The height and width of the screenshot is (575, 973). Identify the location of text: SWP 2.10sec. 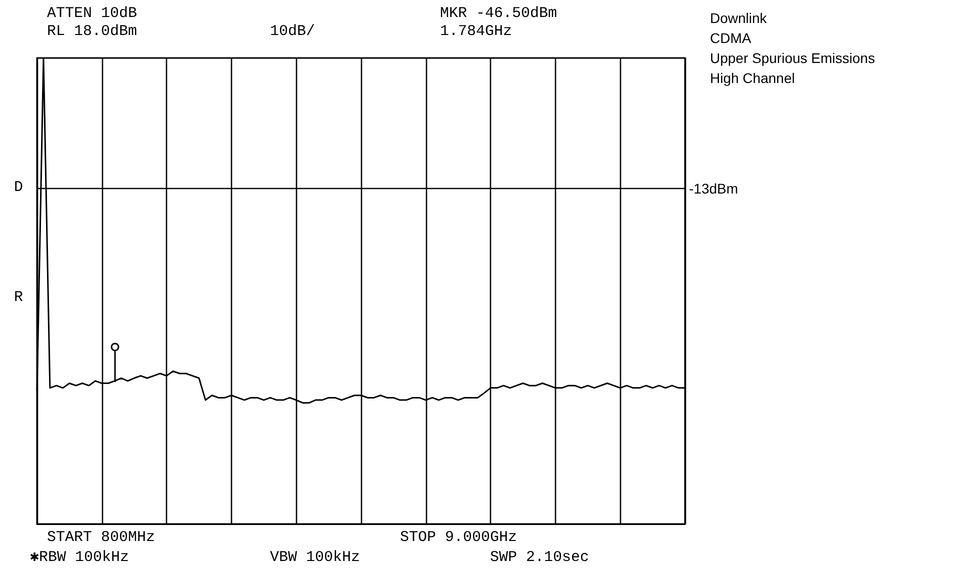
(540, 557).